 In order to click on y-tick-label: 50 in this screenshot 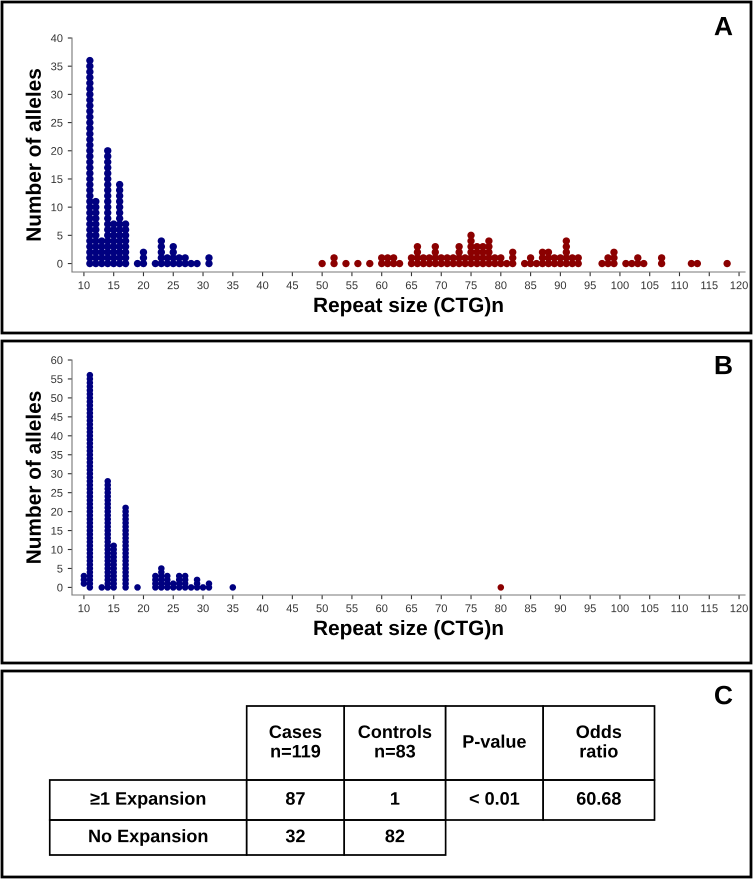, I will do `click(57, 398)`.